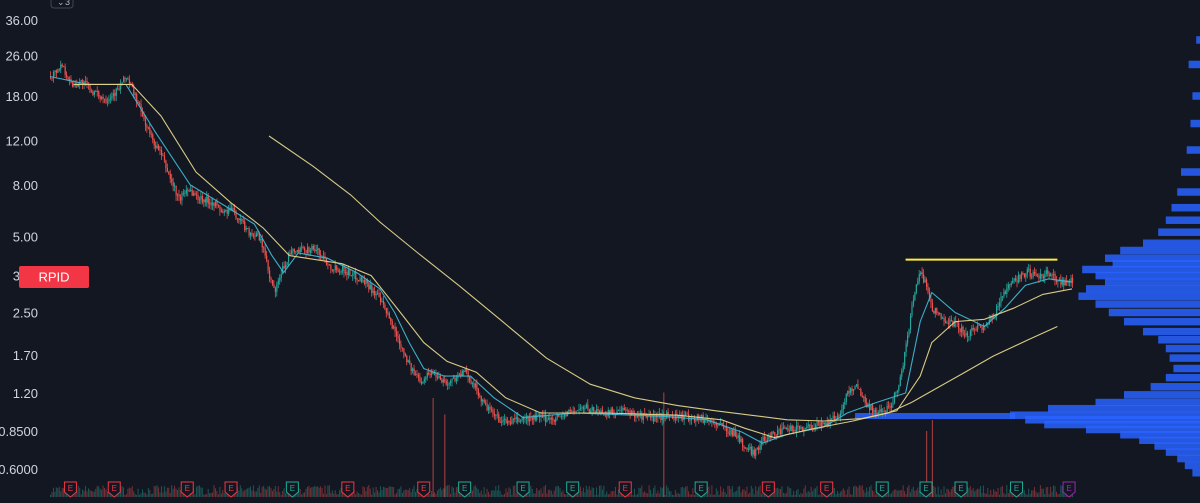 The height and width of the screenshot is (503, 1200). What do you see at coordinates (768, 488) in the screenshot?
I see `earnings-marker-label: E` at bounding box center [768, 488].